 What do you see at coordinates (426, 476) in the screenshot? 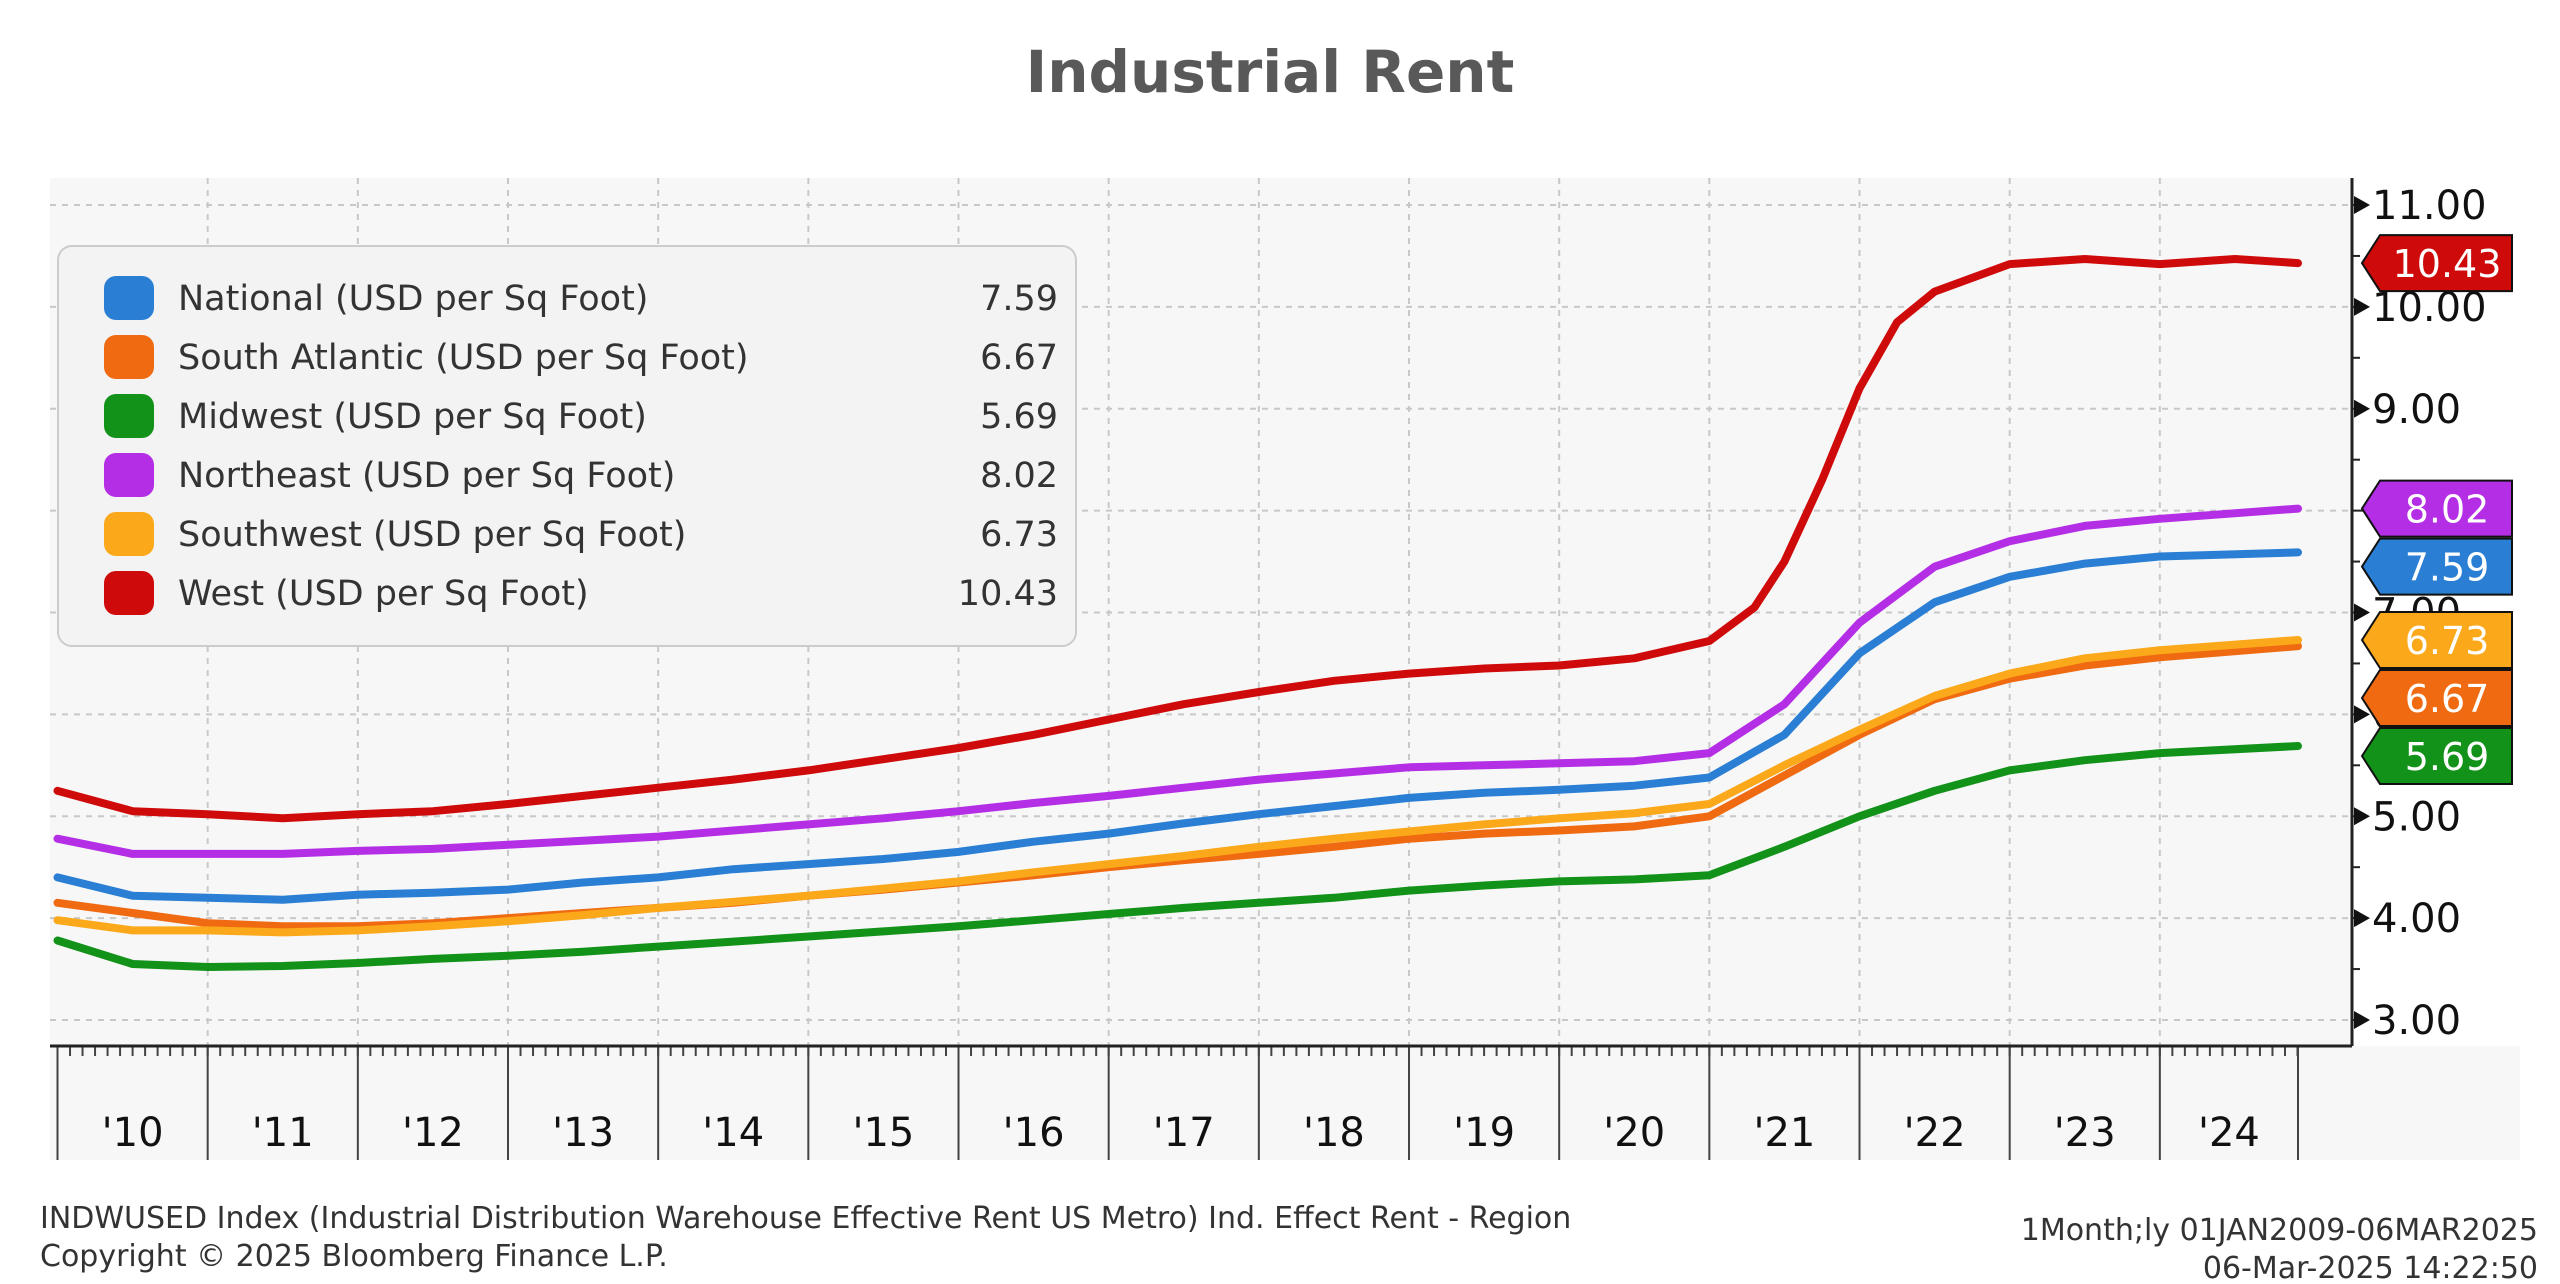
I see `legend-label: Northeast (USD per Sq Foot)` at bounding box center [426, 476].